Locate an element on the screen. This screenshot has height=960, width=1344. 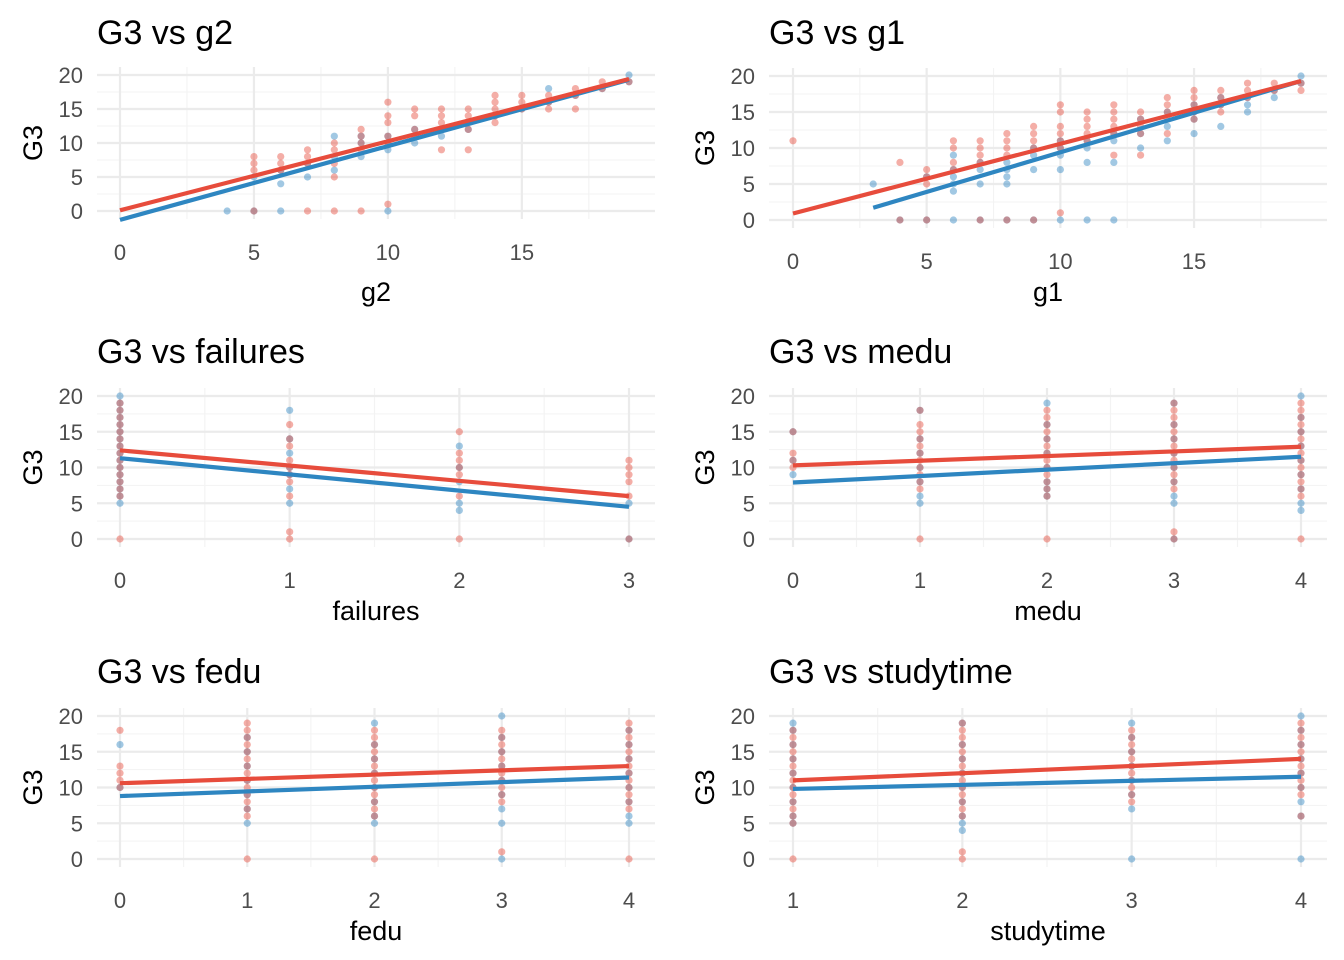
panel-title: G3 vs g1 is located at coordinates (837, 33).